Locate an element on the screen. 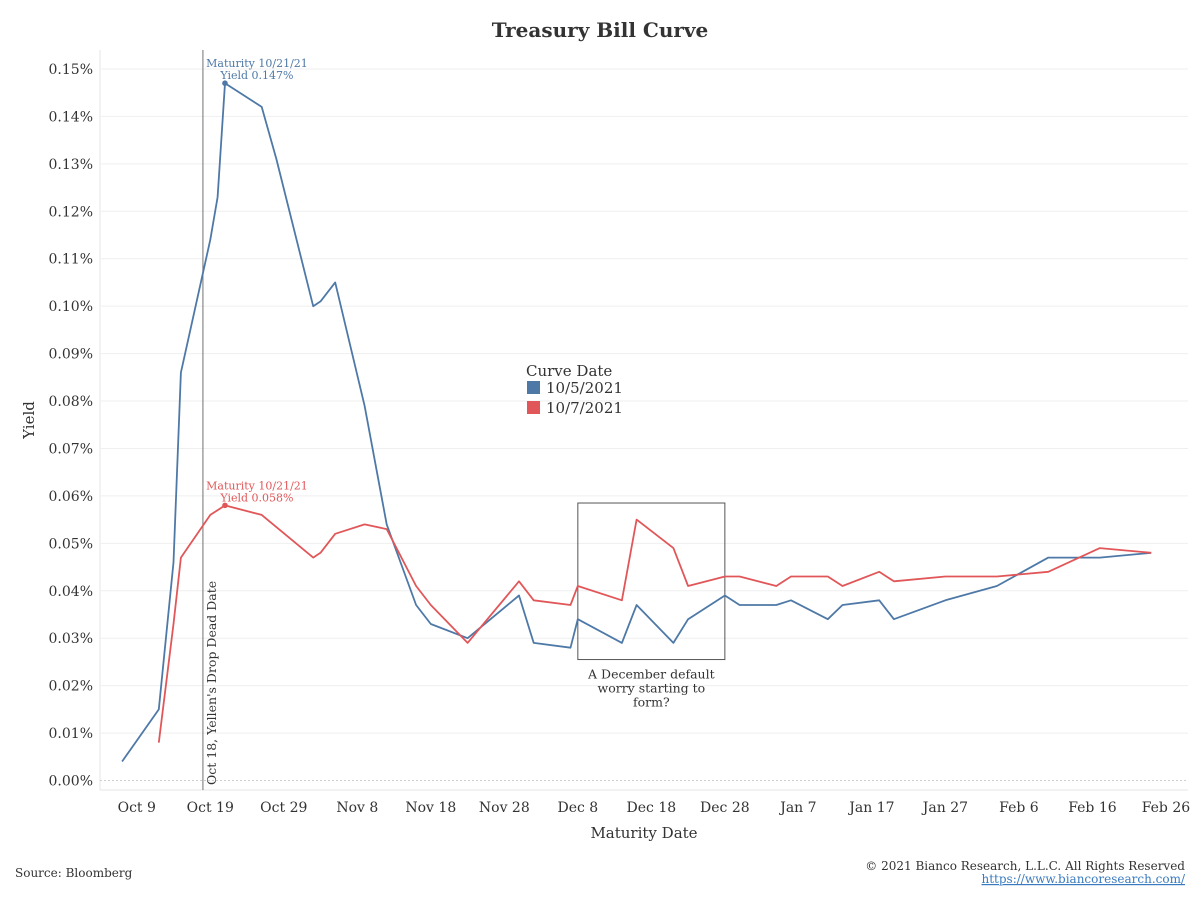 Image resolution: width=1200 pixels, height=900 pixels. y-tick-label: 0.08% is located at coordinates (71, 402).